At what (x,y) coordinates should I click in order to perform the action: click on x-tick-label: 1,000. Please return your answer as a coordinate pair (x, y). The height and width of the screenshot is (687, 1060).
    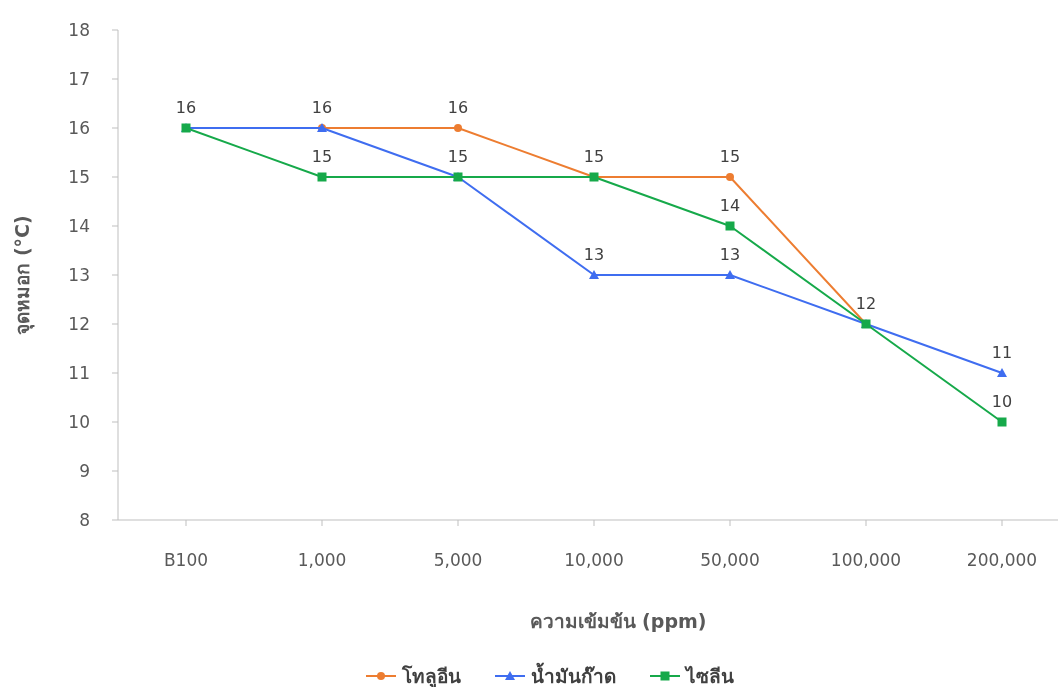
    Looking at the image, I should click on (322, 560).